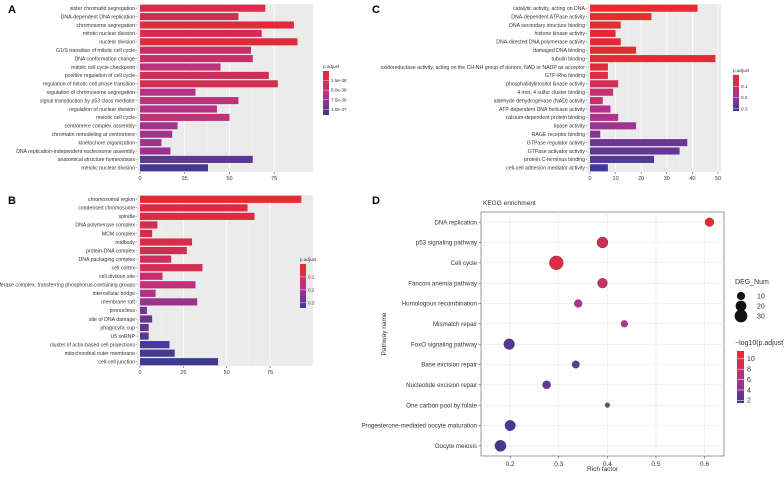  I want to click on category-label: spindle, so click(127, 217).